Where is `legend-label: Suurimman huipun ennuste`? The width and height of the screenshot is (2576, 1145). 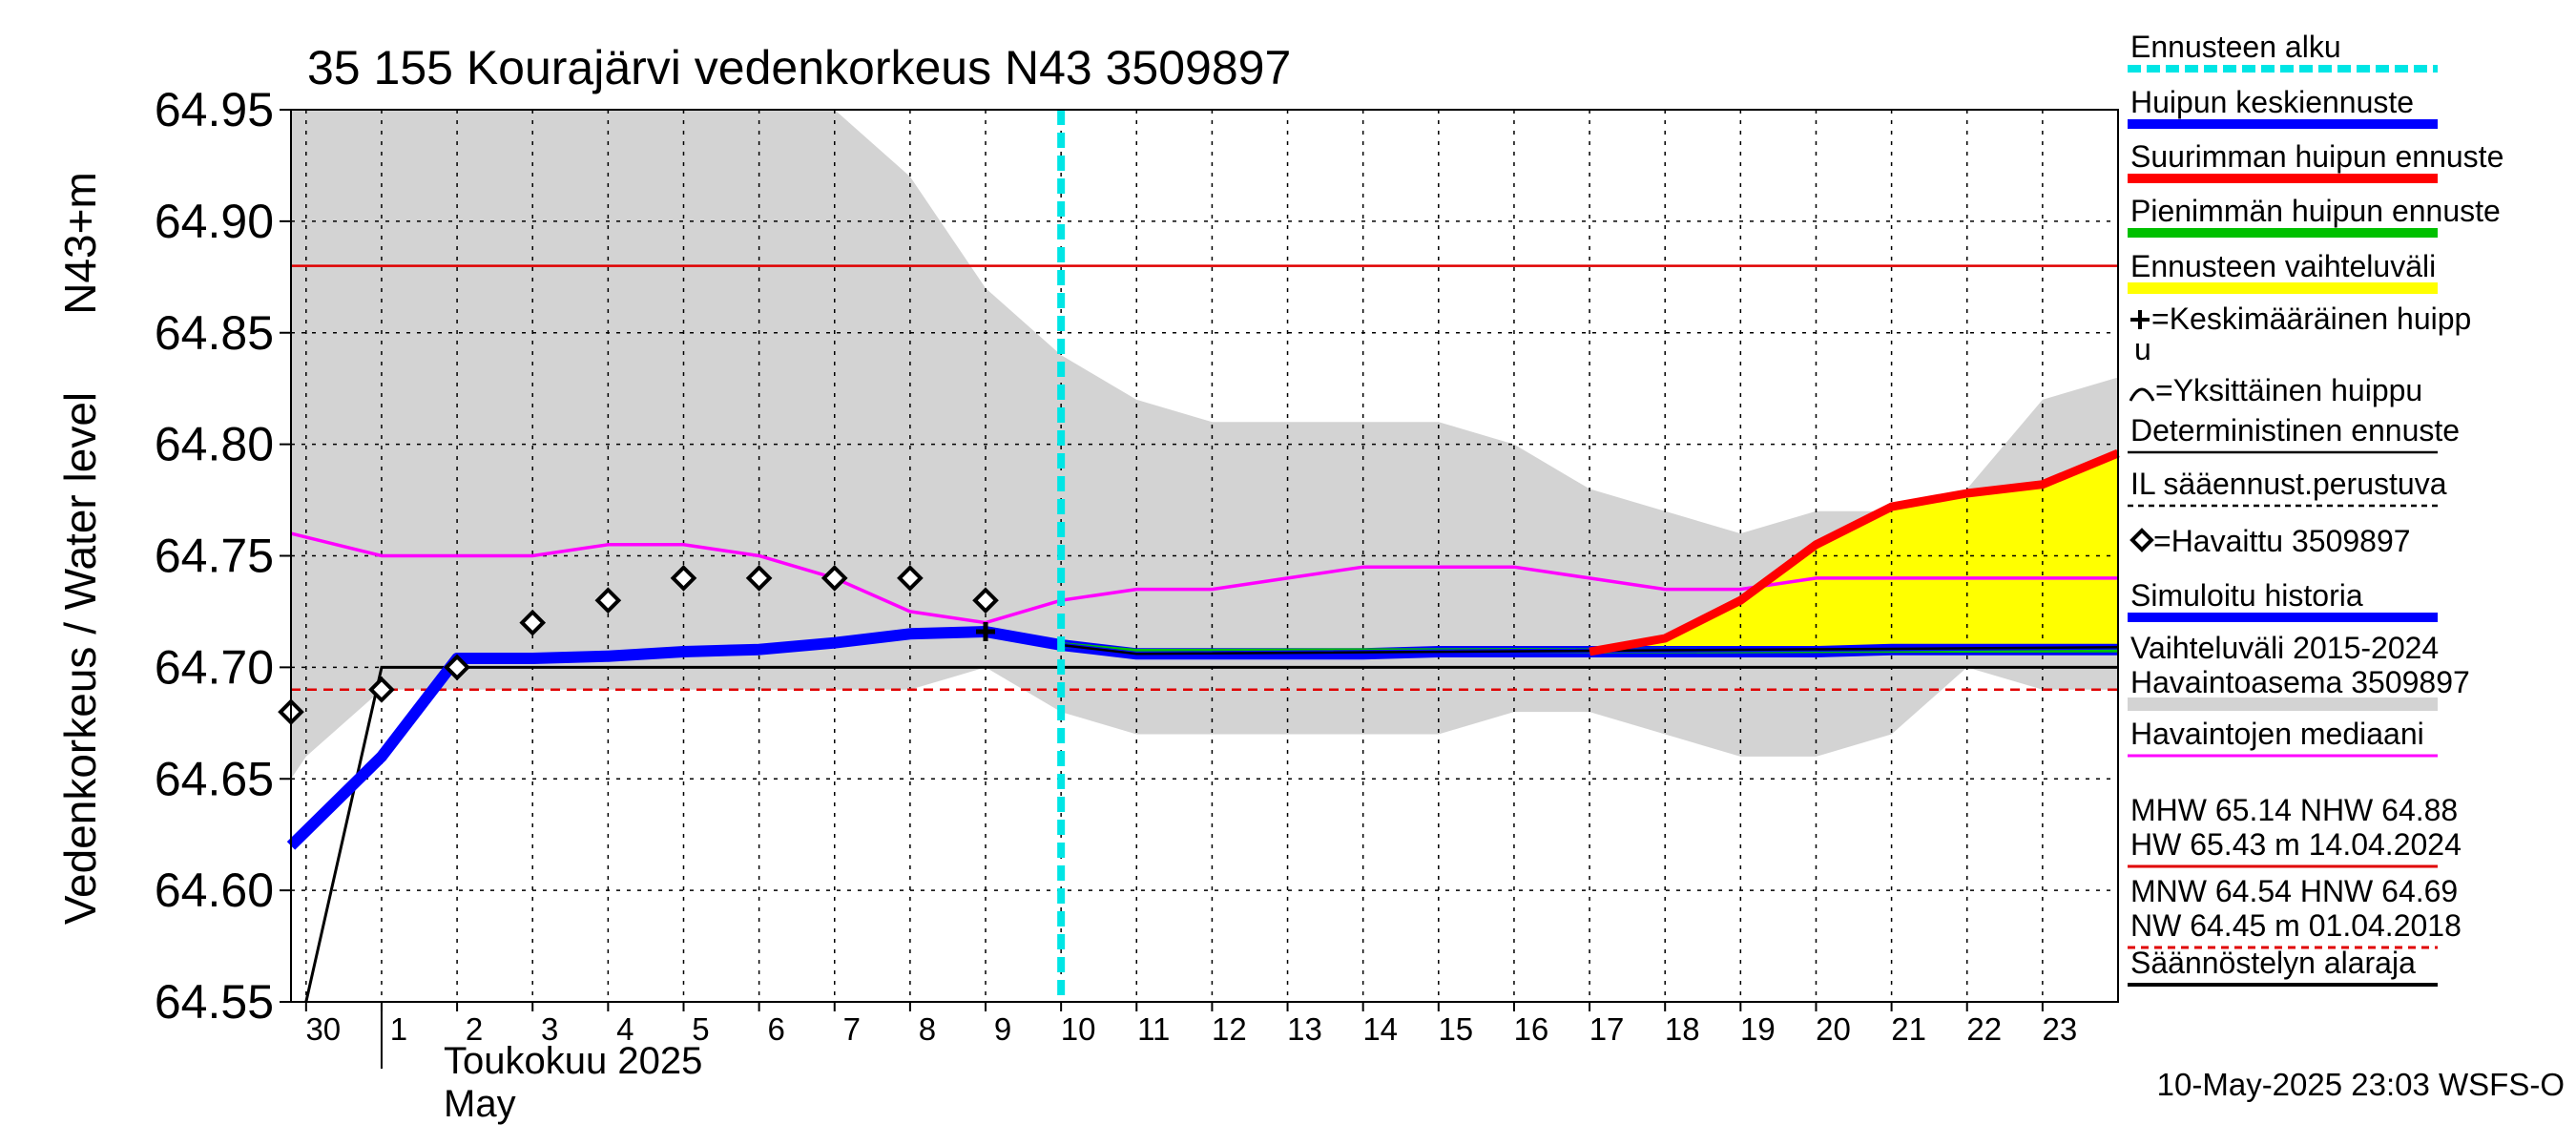 legend-label: Suurimman huipun ennuste is located at coordinates (2316, 157).